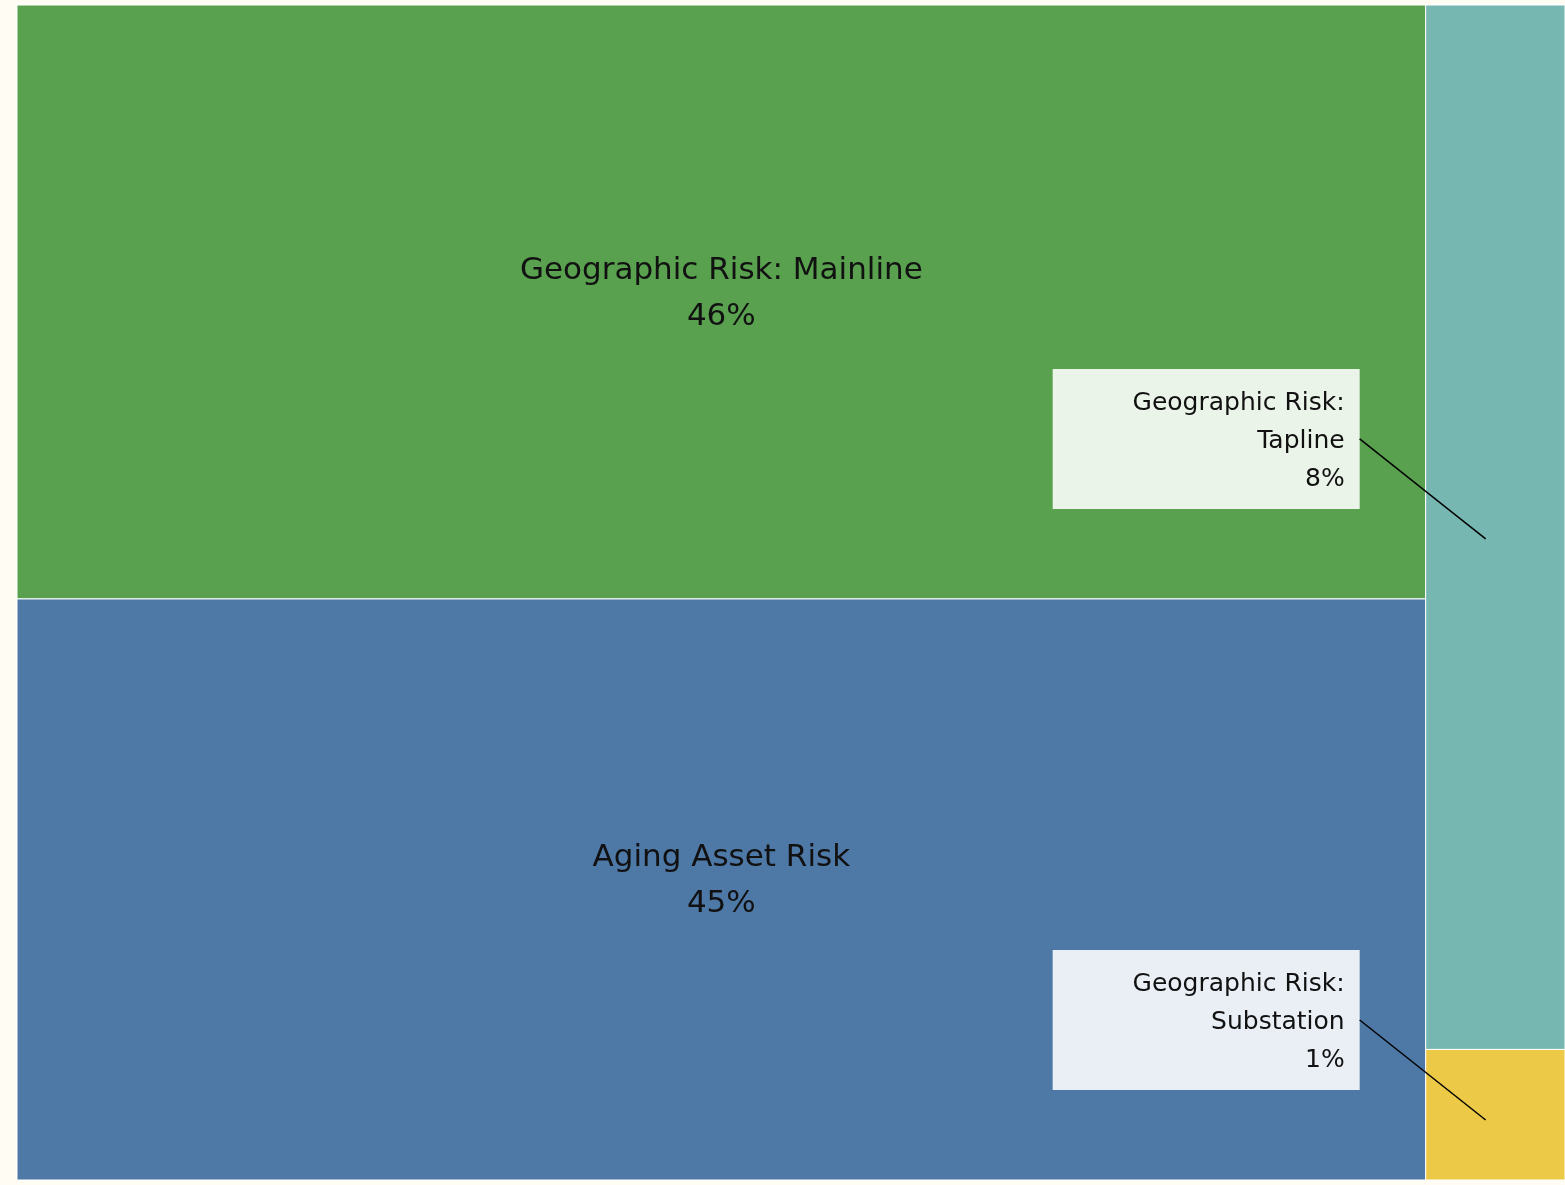 The image size is (1565, 1185). I want to click on data-label: 45%, so click(721, 901).